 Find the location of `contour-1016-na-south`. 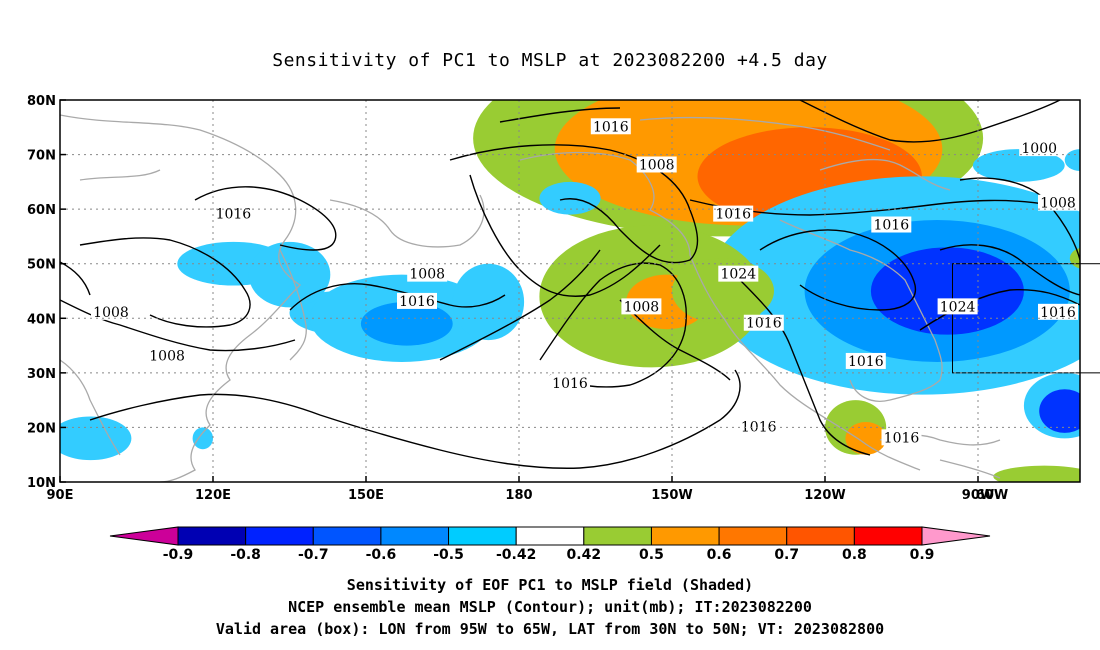

contour-1016-na-south is located at coordinates (805, 367).